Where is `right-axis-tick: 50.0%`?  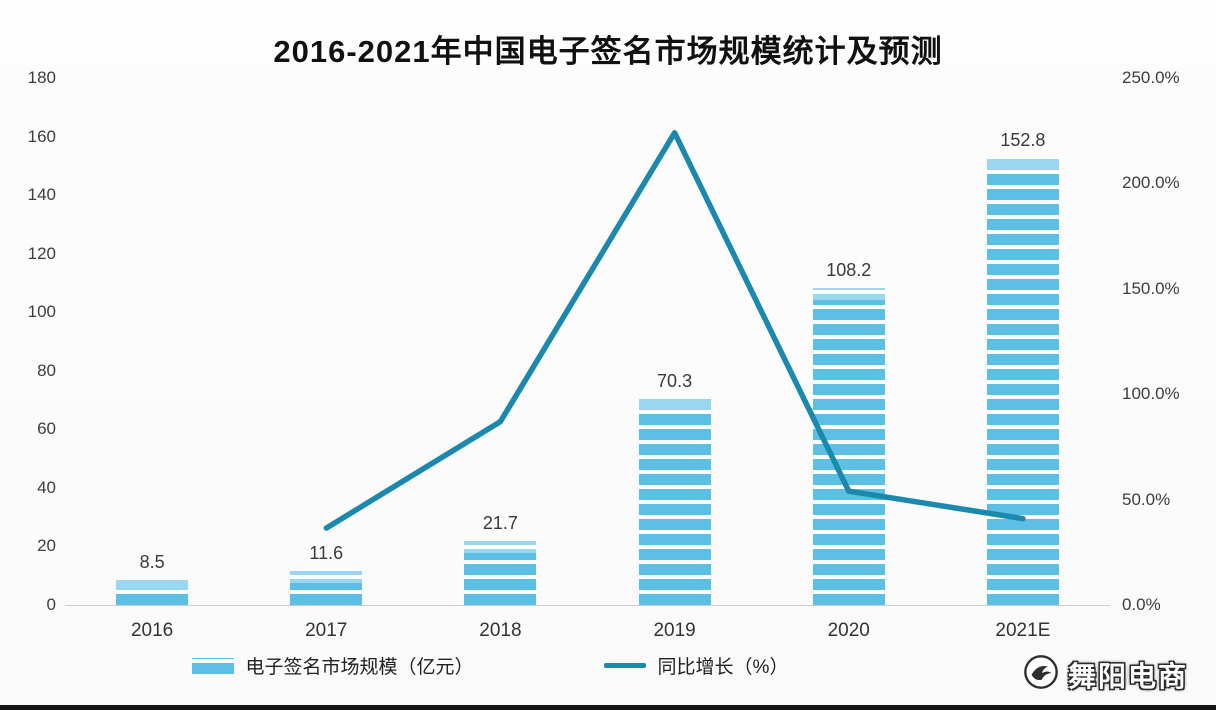
right-axis-tick: 50.0% is located at coordinates (1146, 499).